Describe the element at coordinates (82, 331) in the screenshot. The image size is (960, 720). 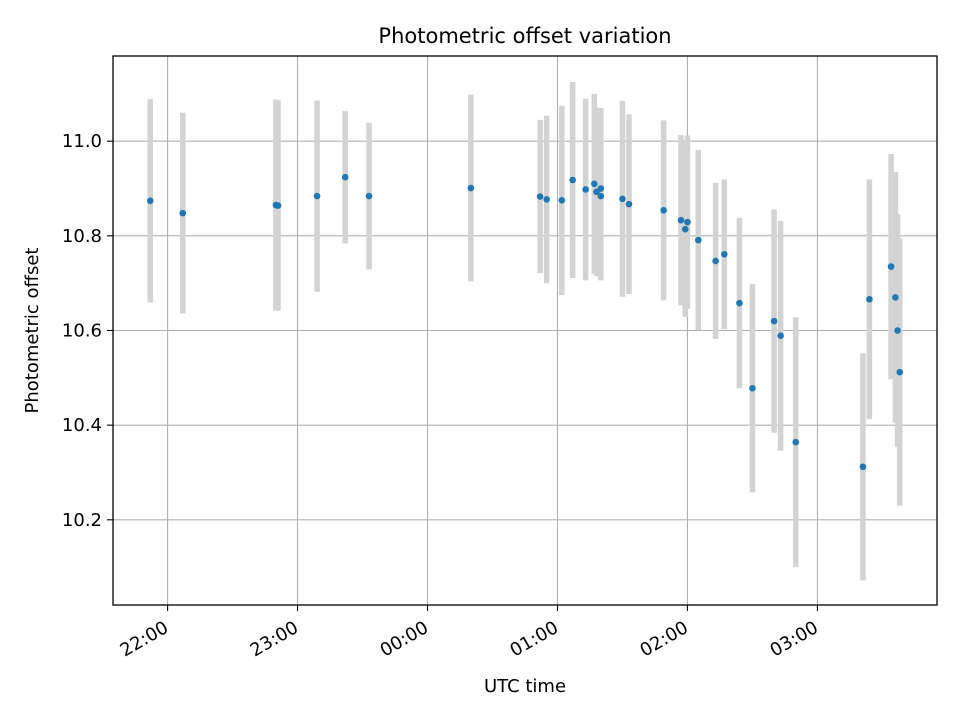
I see `y-tick-label: 10.6` at that location.